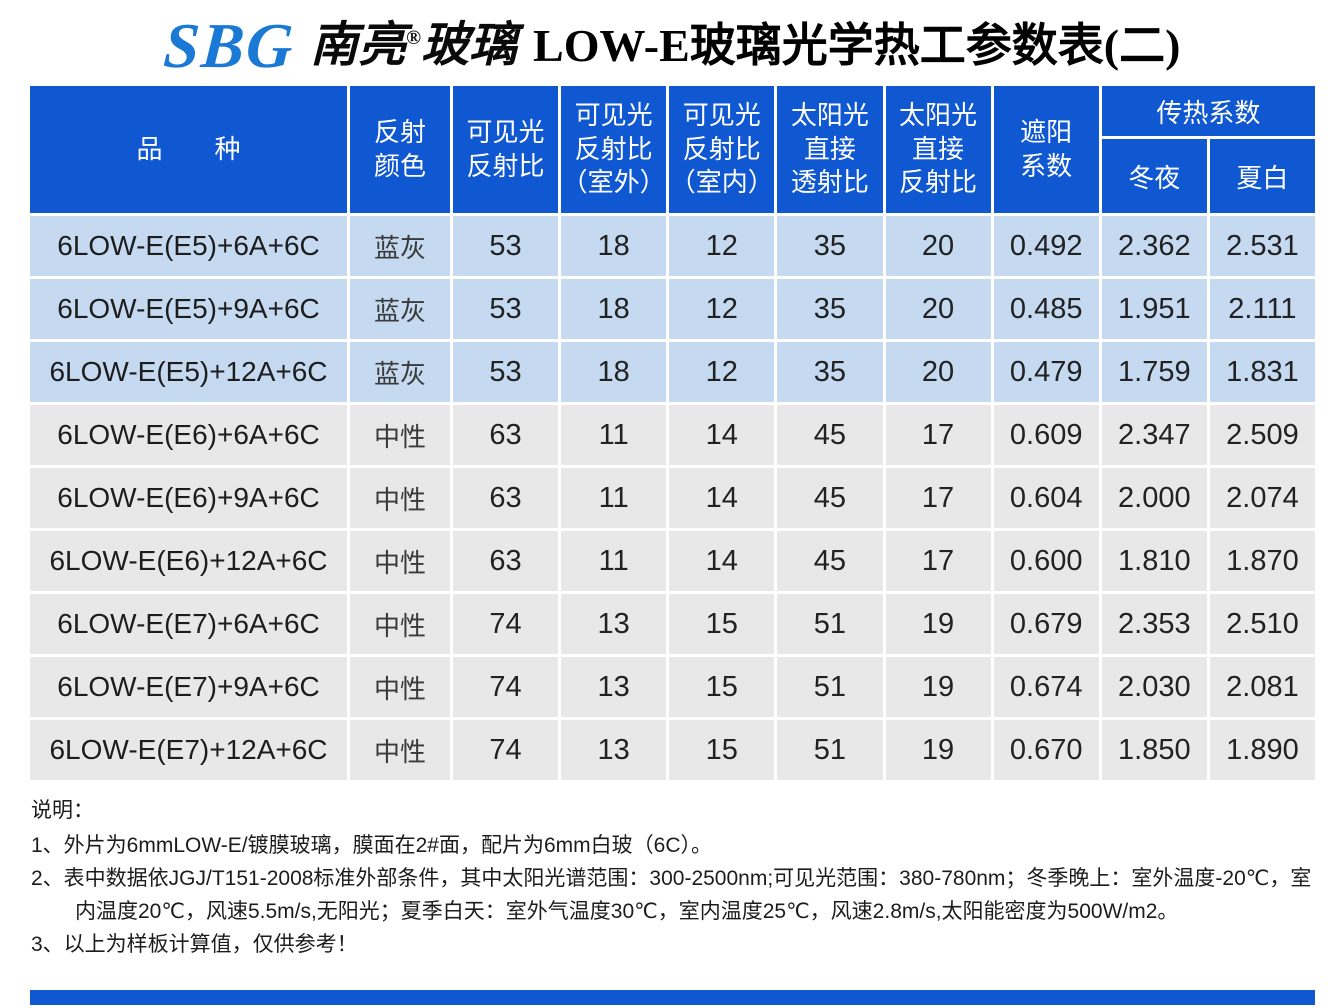  Describe the element at coordinates (400, 149) in the screenshot. I see `header-reflect-color: 反射 颜色` at that location.